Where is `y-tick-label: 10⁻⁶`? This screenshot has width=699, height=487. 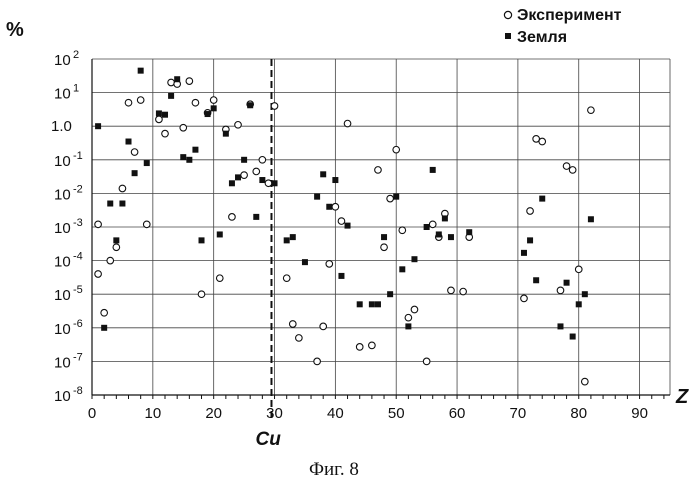
y-tick-label: 10⁻⁶ is located at coordinates (68, 328).